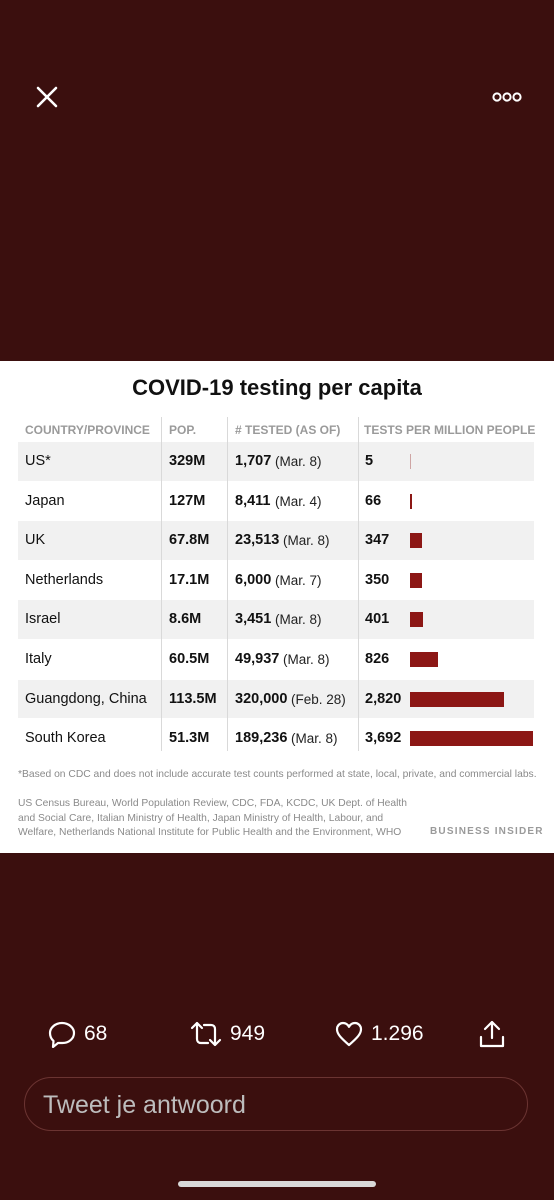 The width and height of the screenshot is (554, 1200). I want to click on table-row: Italy 60.5M 49,937 (Mar. 8) 826, so click(276, 658).